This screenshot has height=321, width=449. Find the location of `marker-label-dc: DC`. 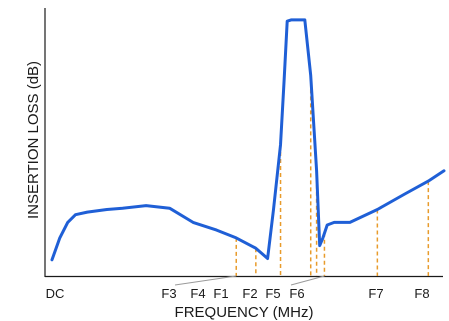

marker-label-dc: DC is located at coordinates (55, 293).